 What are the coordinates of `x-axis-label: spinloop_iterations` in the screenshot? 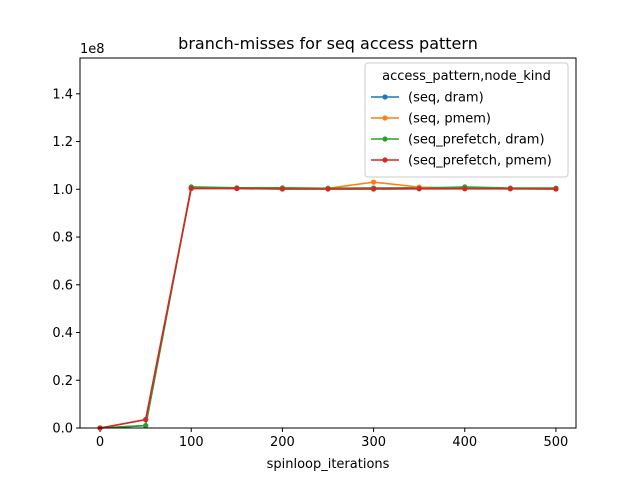 It's located at (328, 464).